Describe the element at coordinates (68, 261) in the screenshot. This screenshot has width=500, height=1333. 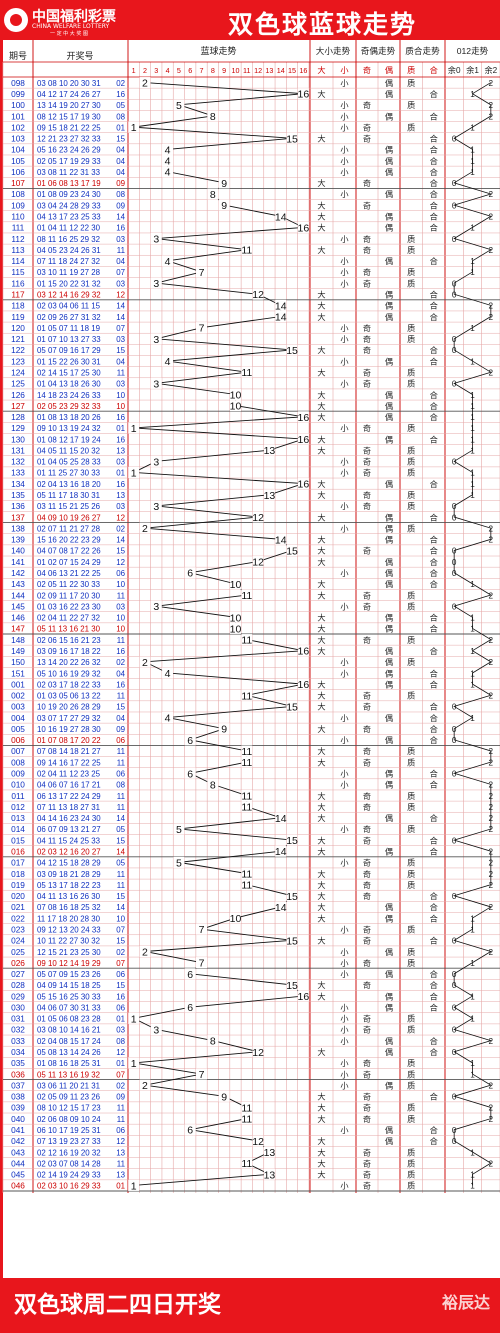
I see `draw-cell: 07 11 18 24 27 32` at that location.